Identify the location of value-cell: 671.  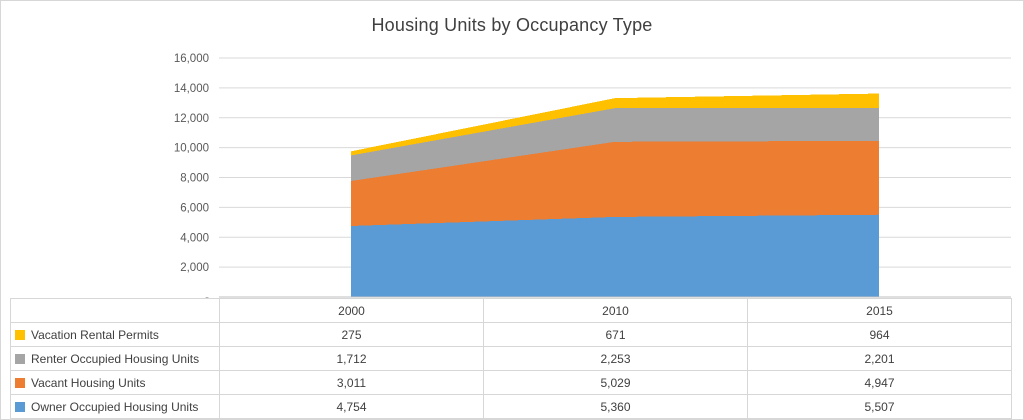
(615, 334).